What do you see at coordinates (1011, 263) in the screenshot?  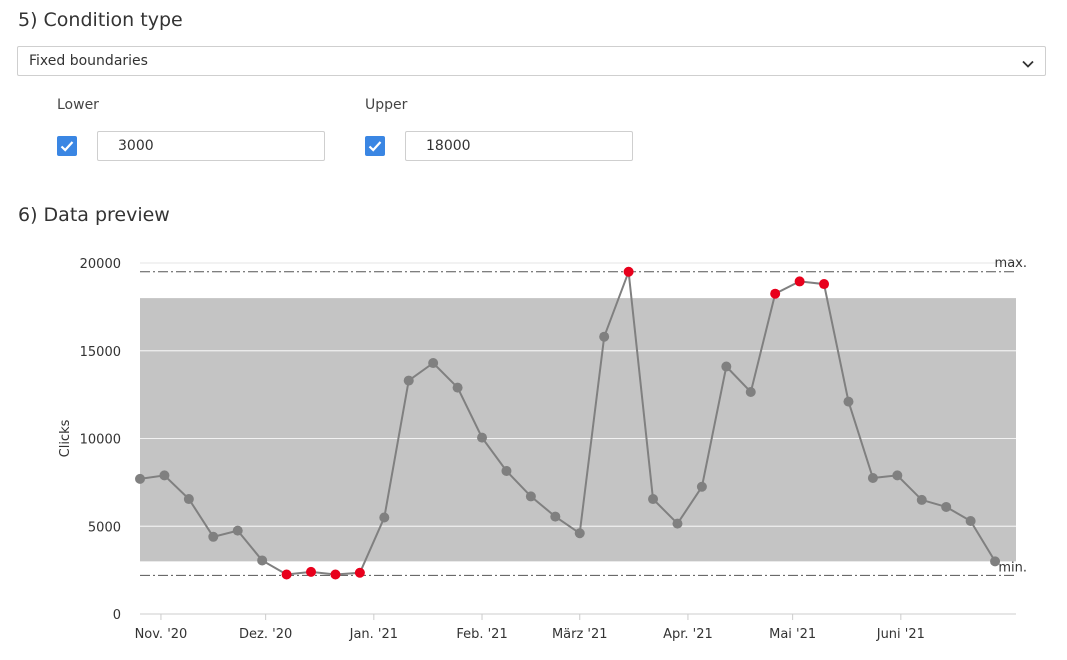 I see `max-line-label: max.` at bounding box center [1011, 263].